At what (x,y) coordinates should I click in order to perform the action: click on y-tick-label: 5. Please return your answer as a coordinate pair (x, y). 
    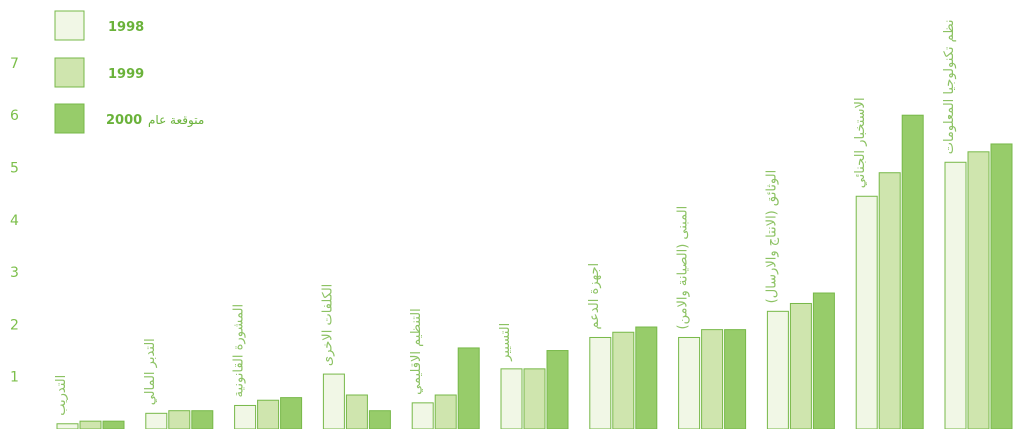
    Looking at the image, I should click on (14, 169).